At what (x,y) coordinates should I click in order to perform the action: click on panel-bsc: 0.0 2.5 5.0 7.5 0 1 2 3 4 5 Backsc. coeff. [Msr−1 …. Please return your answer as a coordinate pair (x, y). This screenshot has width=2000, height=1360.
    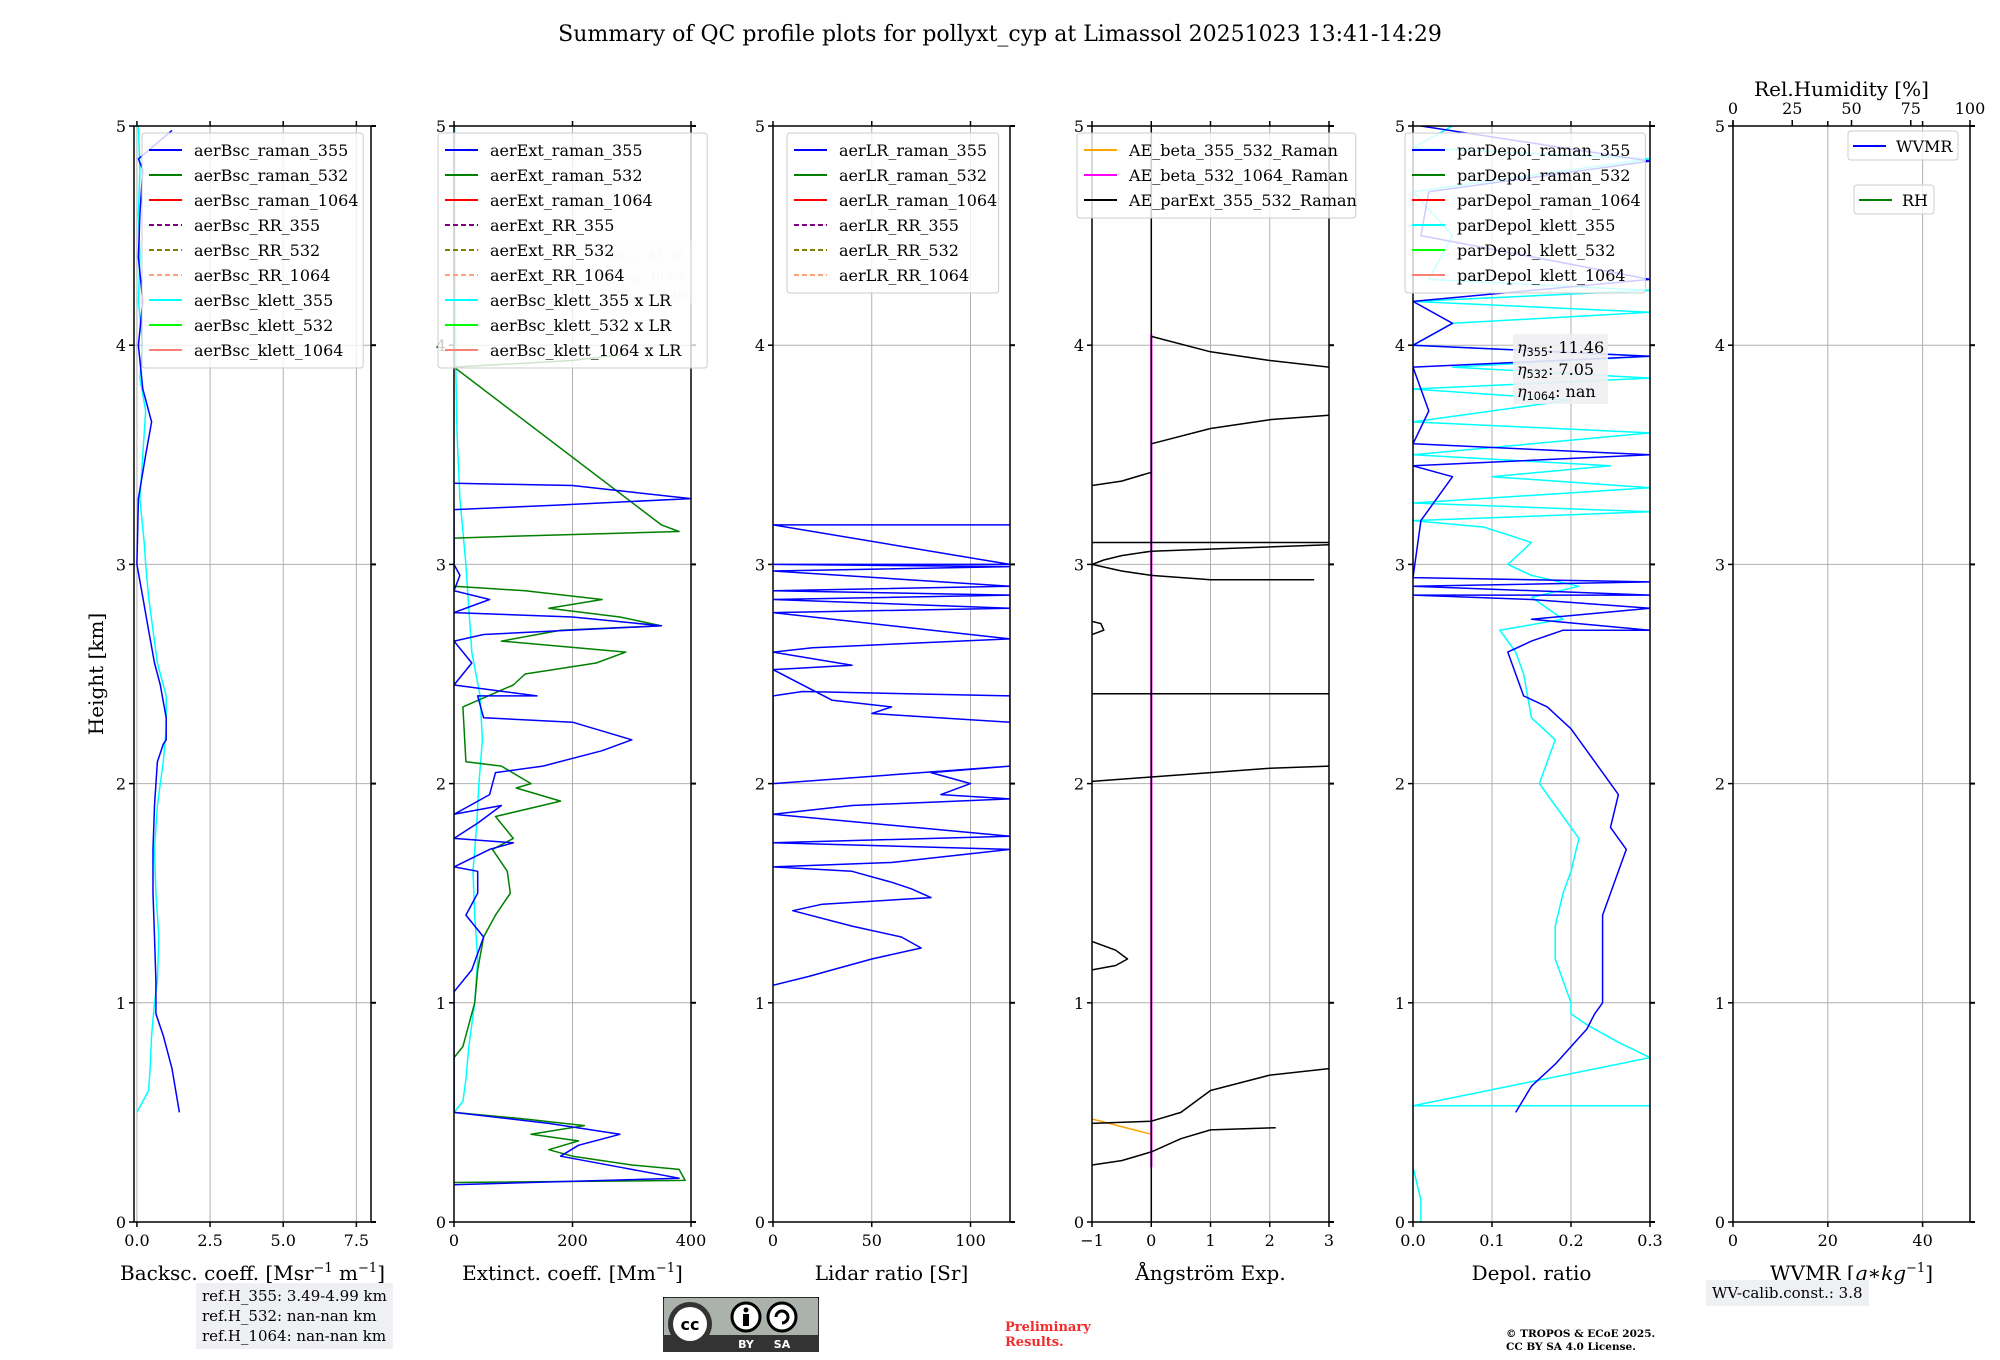
    Looking at the image, I should click on (250, 701).